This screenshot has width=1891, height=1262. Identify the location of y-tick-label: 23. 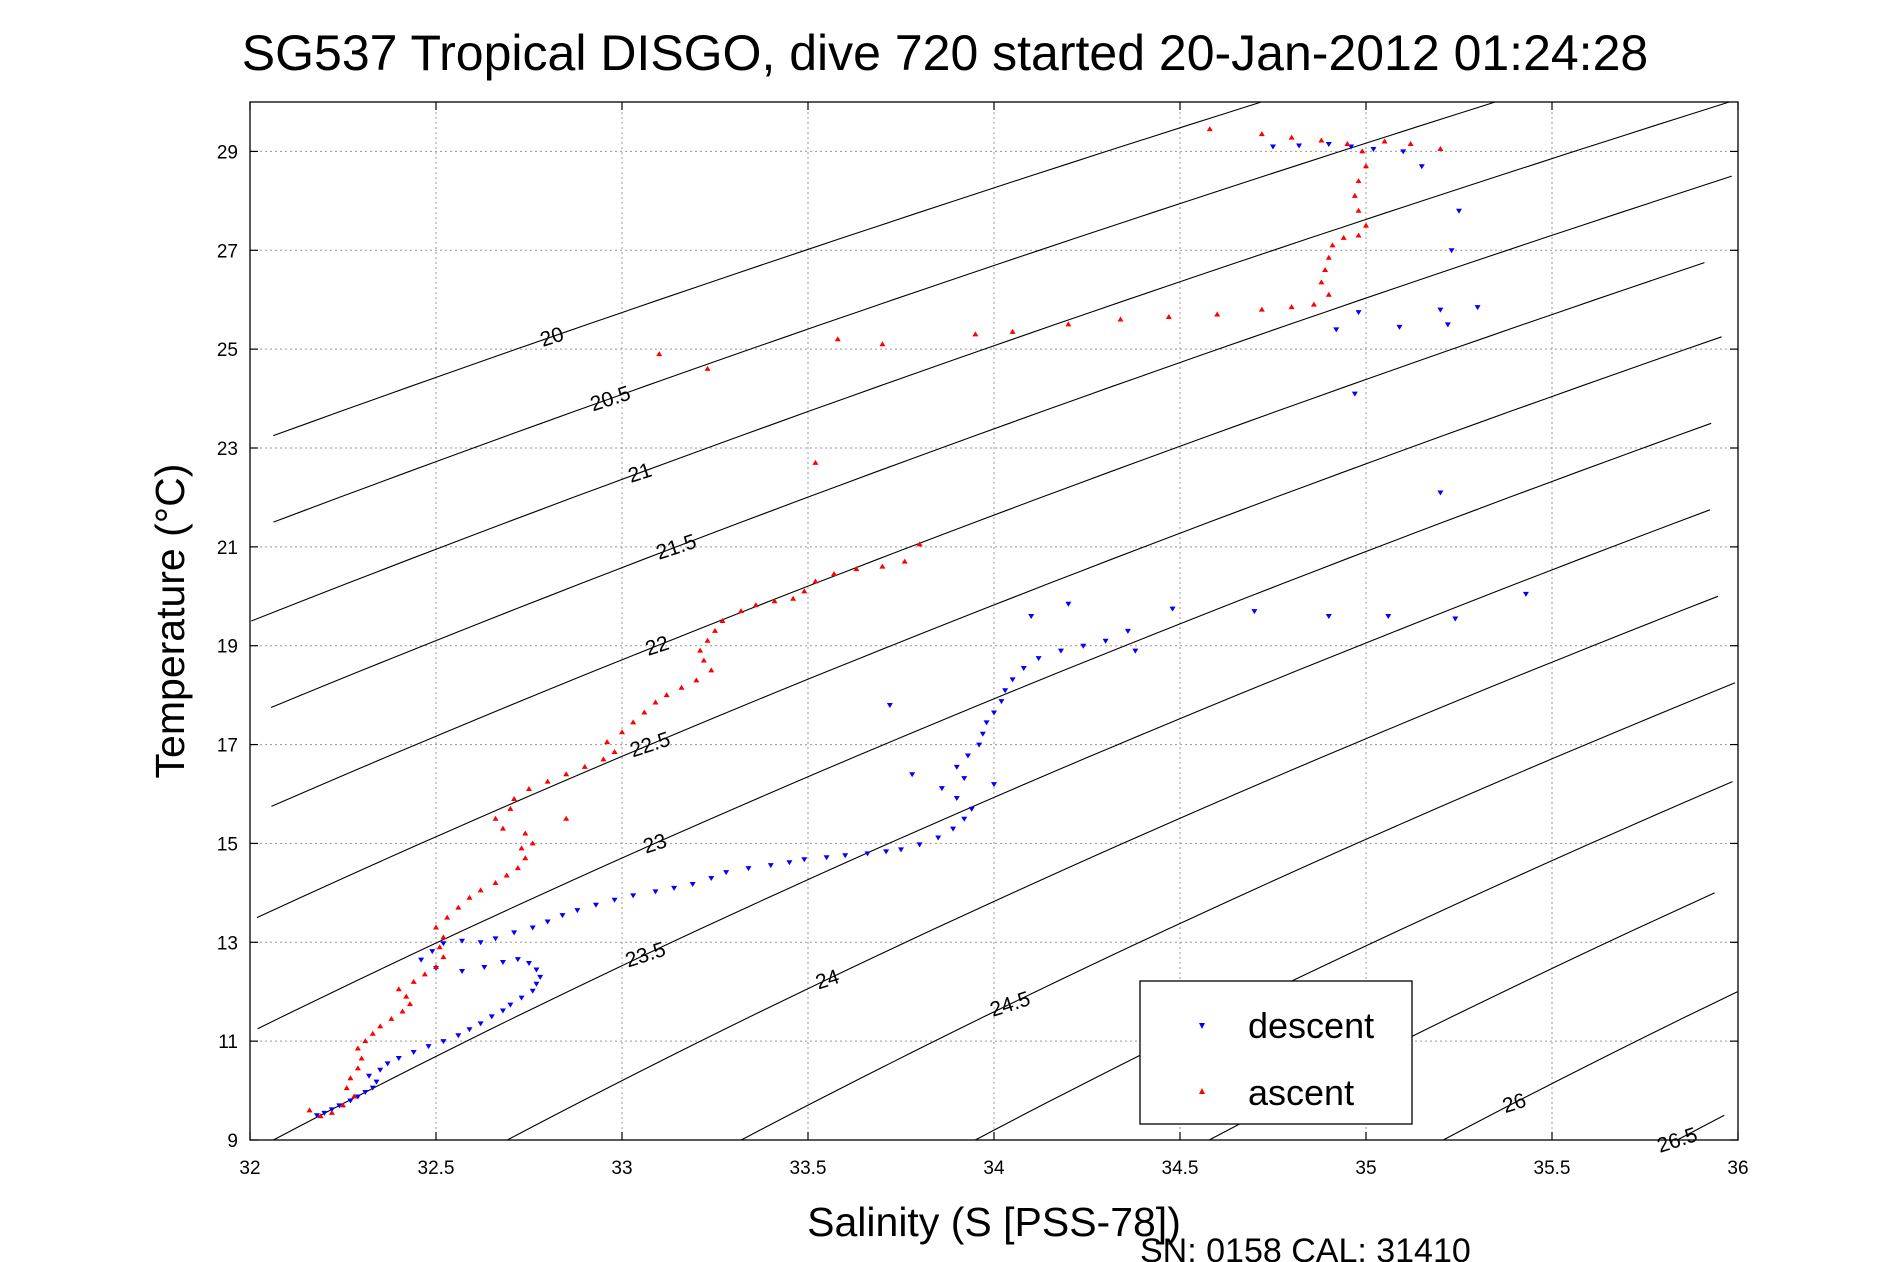
(227, 449).